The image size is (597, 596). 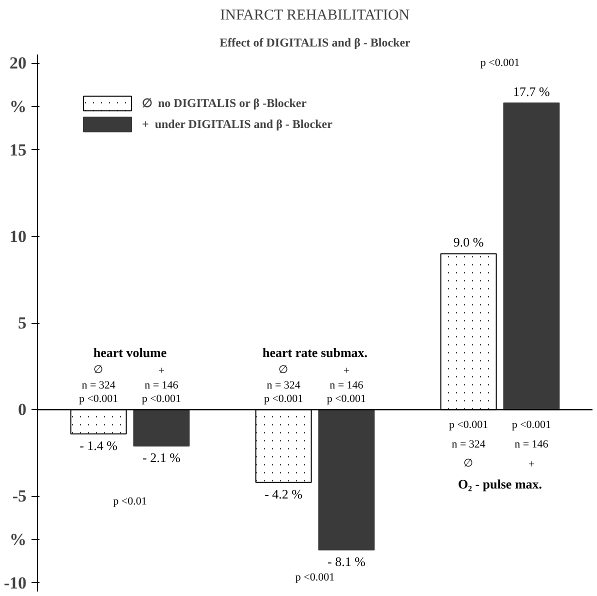 I want to click on data-label: - 2.1 %, so click(x=161, y=457).